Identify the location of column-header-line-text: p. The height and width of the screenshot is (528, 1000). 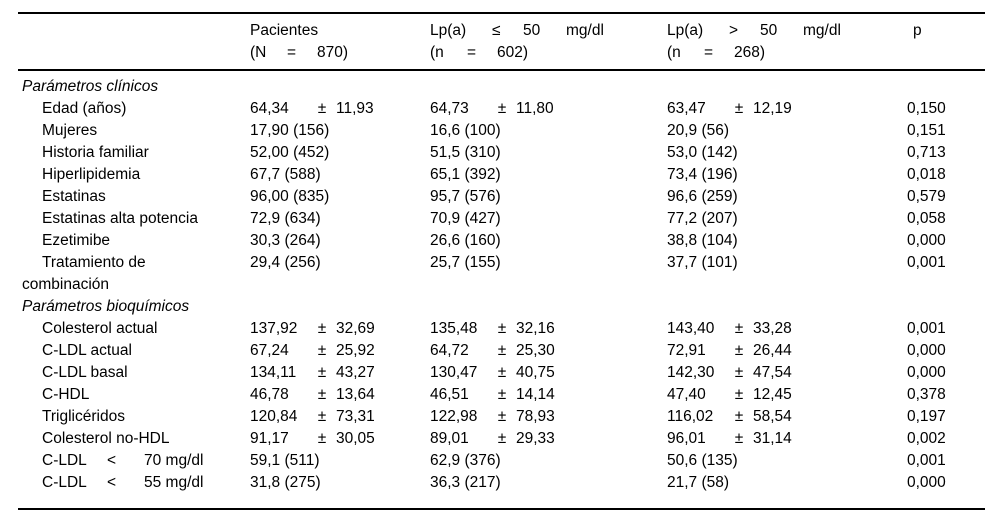
(917, 30).